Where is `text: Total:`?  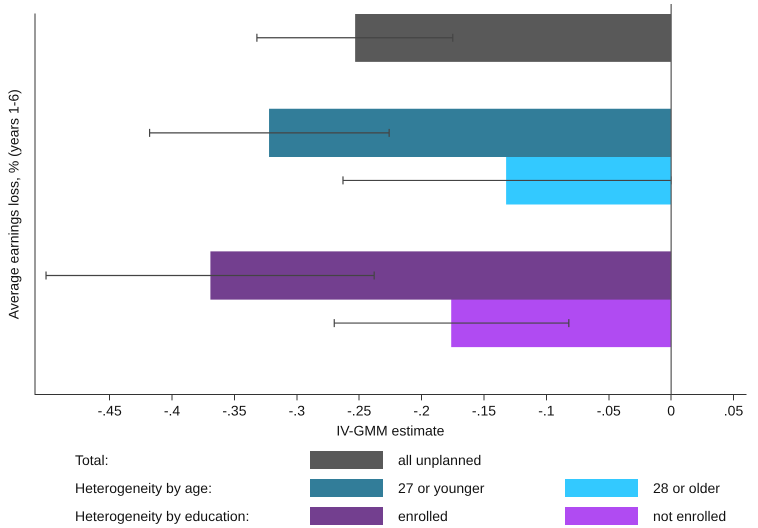 text: Total: is located at coordinates (91, 460).